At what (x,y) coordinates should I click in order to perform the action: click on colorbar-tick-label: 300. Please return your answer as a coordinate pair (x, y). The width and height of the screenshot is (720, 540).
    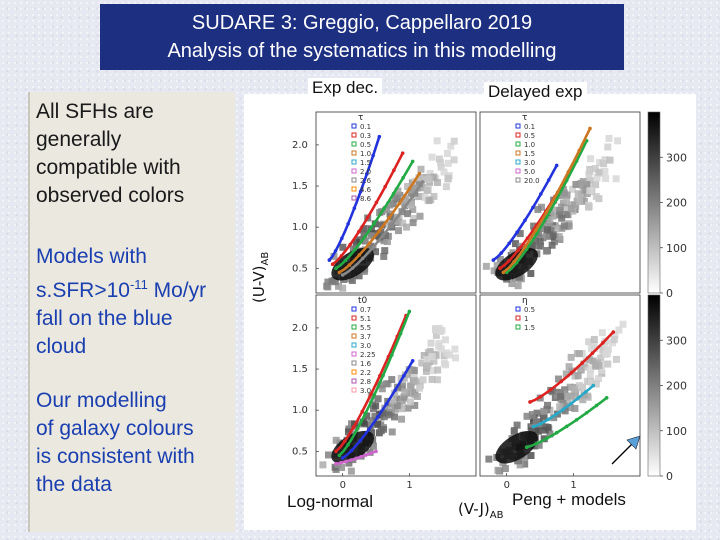
    Looking at the image, I should click on (676, 157).